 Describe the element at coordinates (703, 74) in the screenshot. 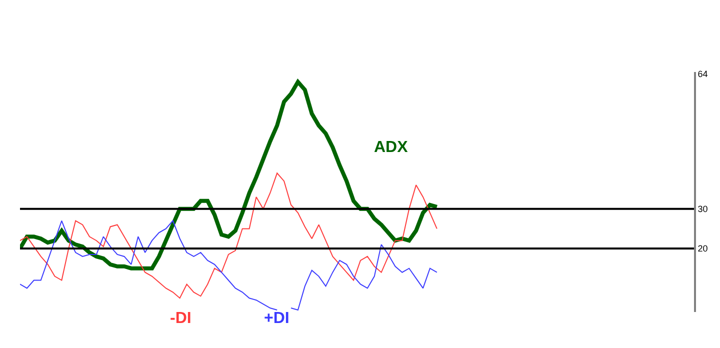

I see `y-tick-label: 64` at that location.